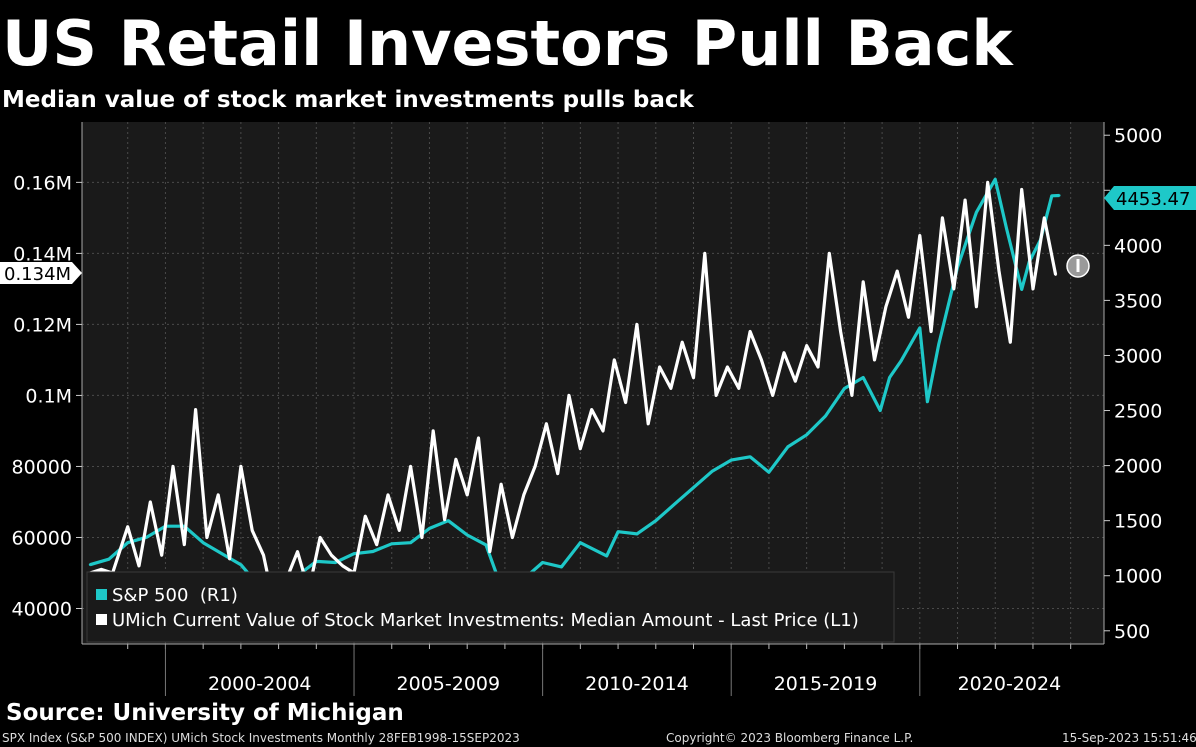 The height and width of the screenshot is (747, 1196). Describe the element at coordinates (47, 383) in the screenshot. I see `left-axis: 40000 60000 80000 0.1M 0.12M 0.14M 0.16M` at that location.